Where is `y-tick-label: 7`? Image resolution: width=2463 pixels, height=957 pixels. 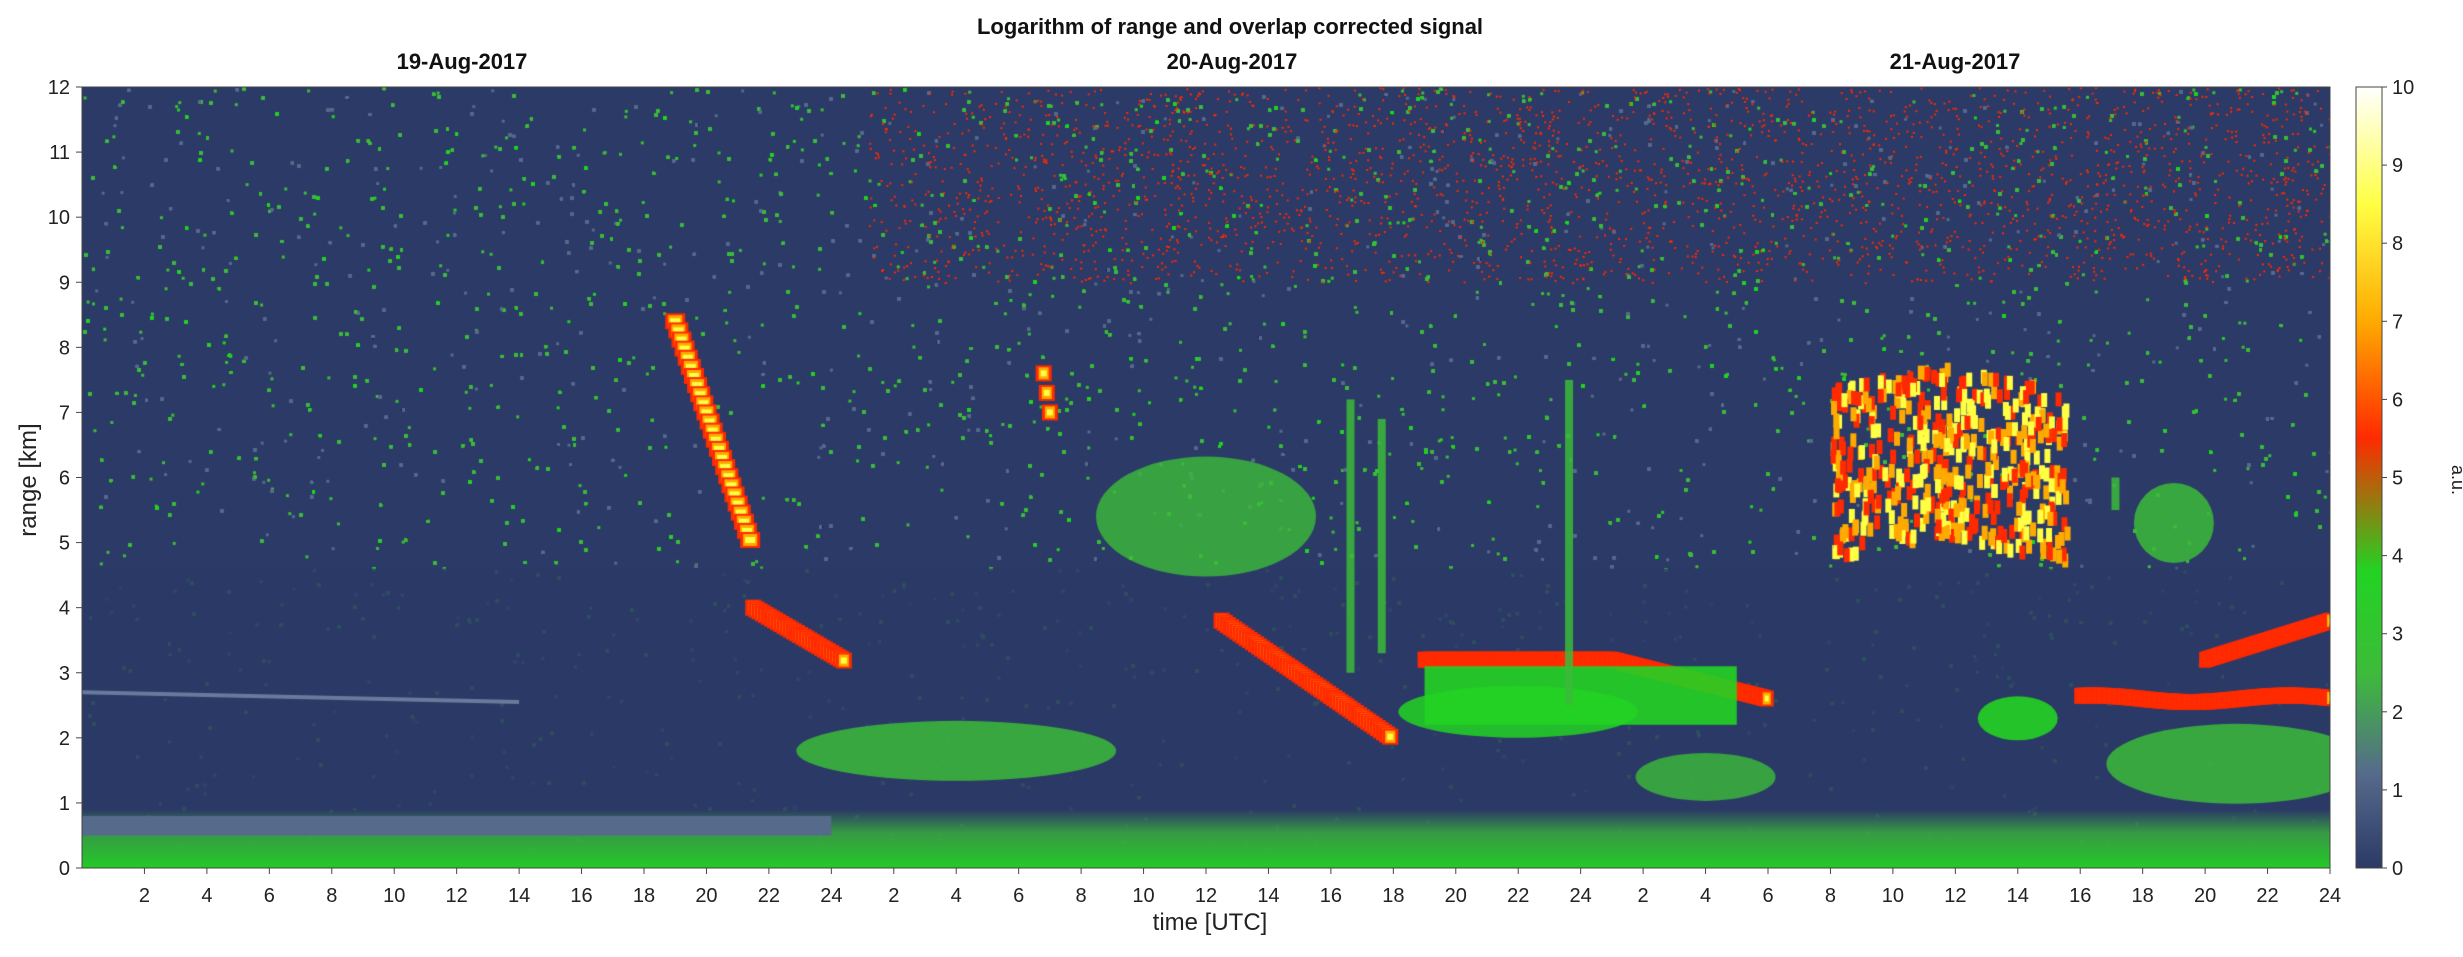
y-tick-label: 7 is located at coordinates (64, 413).